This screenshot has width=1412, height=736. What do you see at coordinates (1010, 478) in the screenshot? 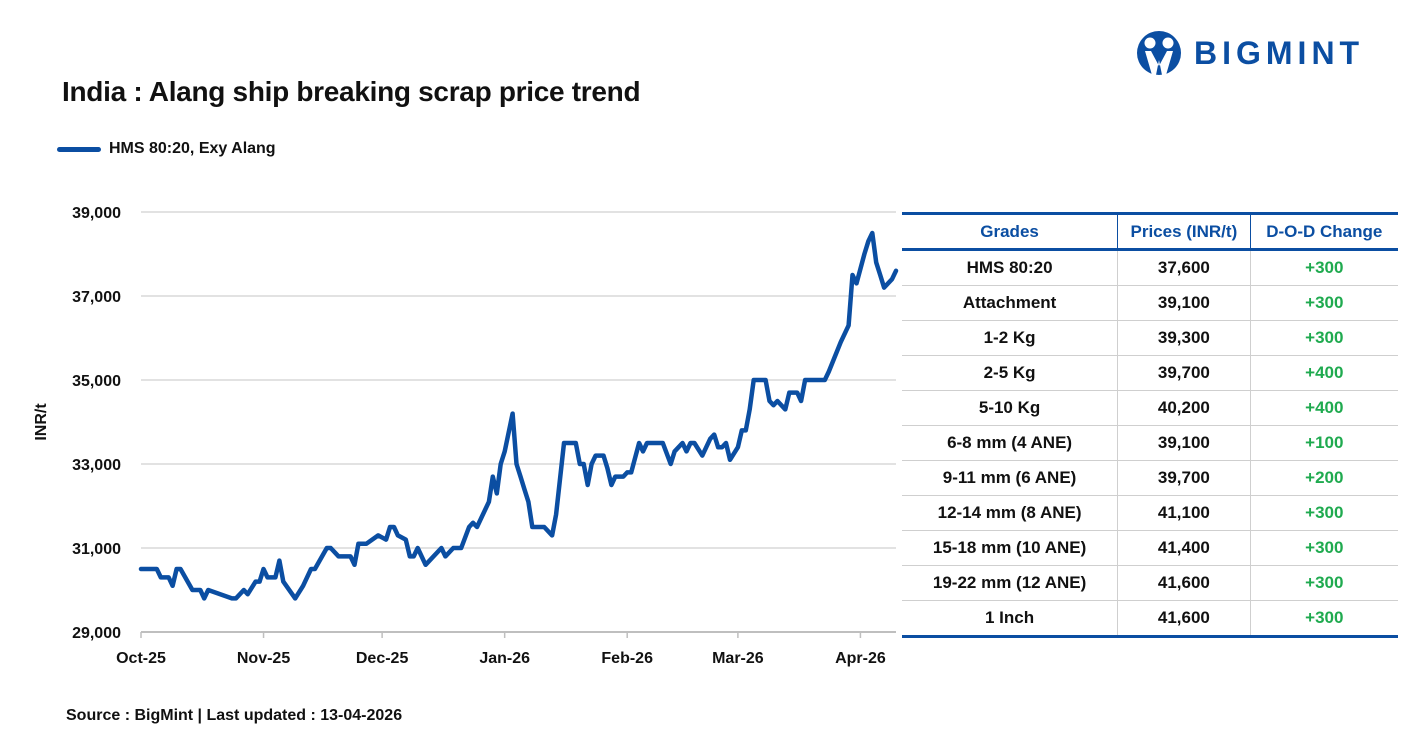
I see `grade-cell: 9-11 mm (6 ANE)` at bounding box center [1010, 478].